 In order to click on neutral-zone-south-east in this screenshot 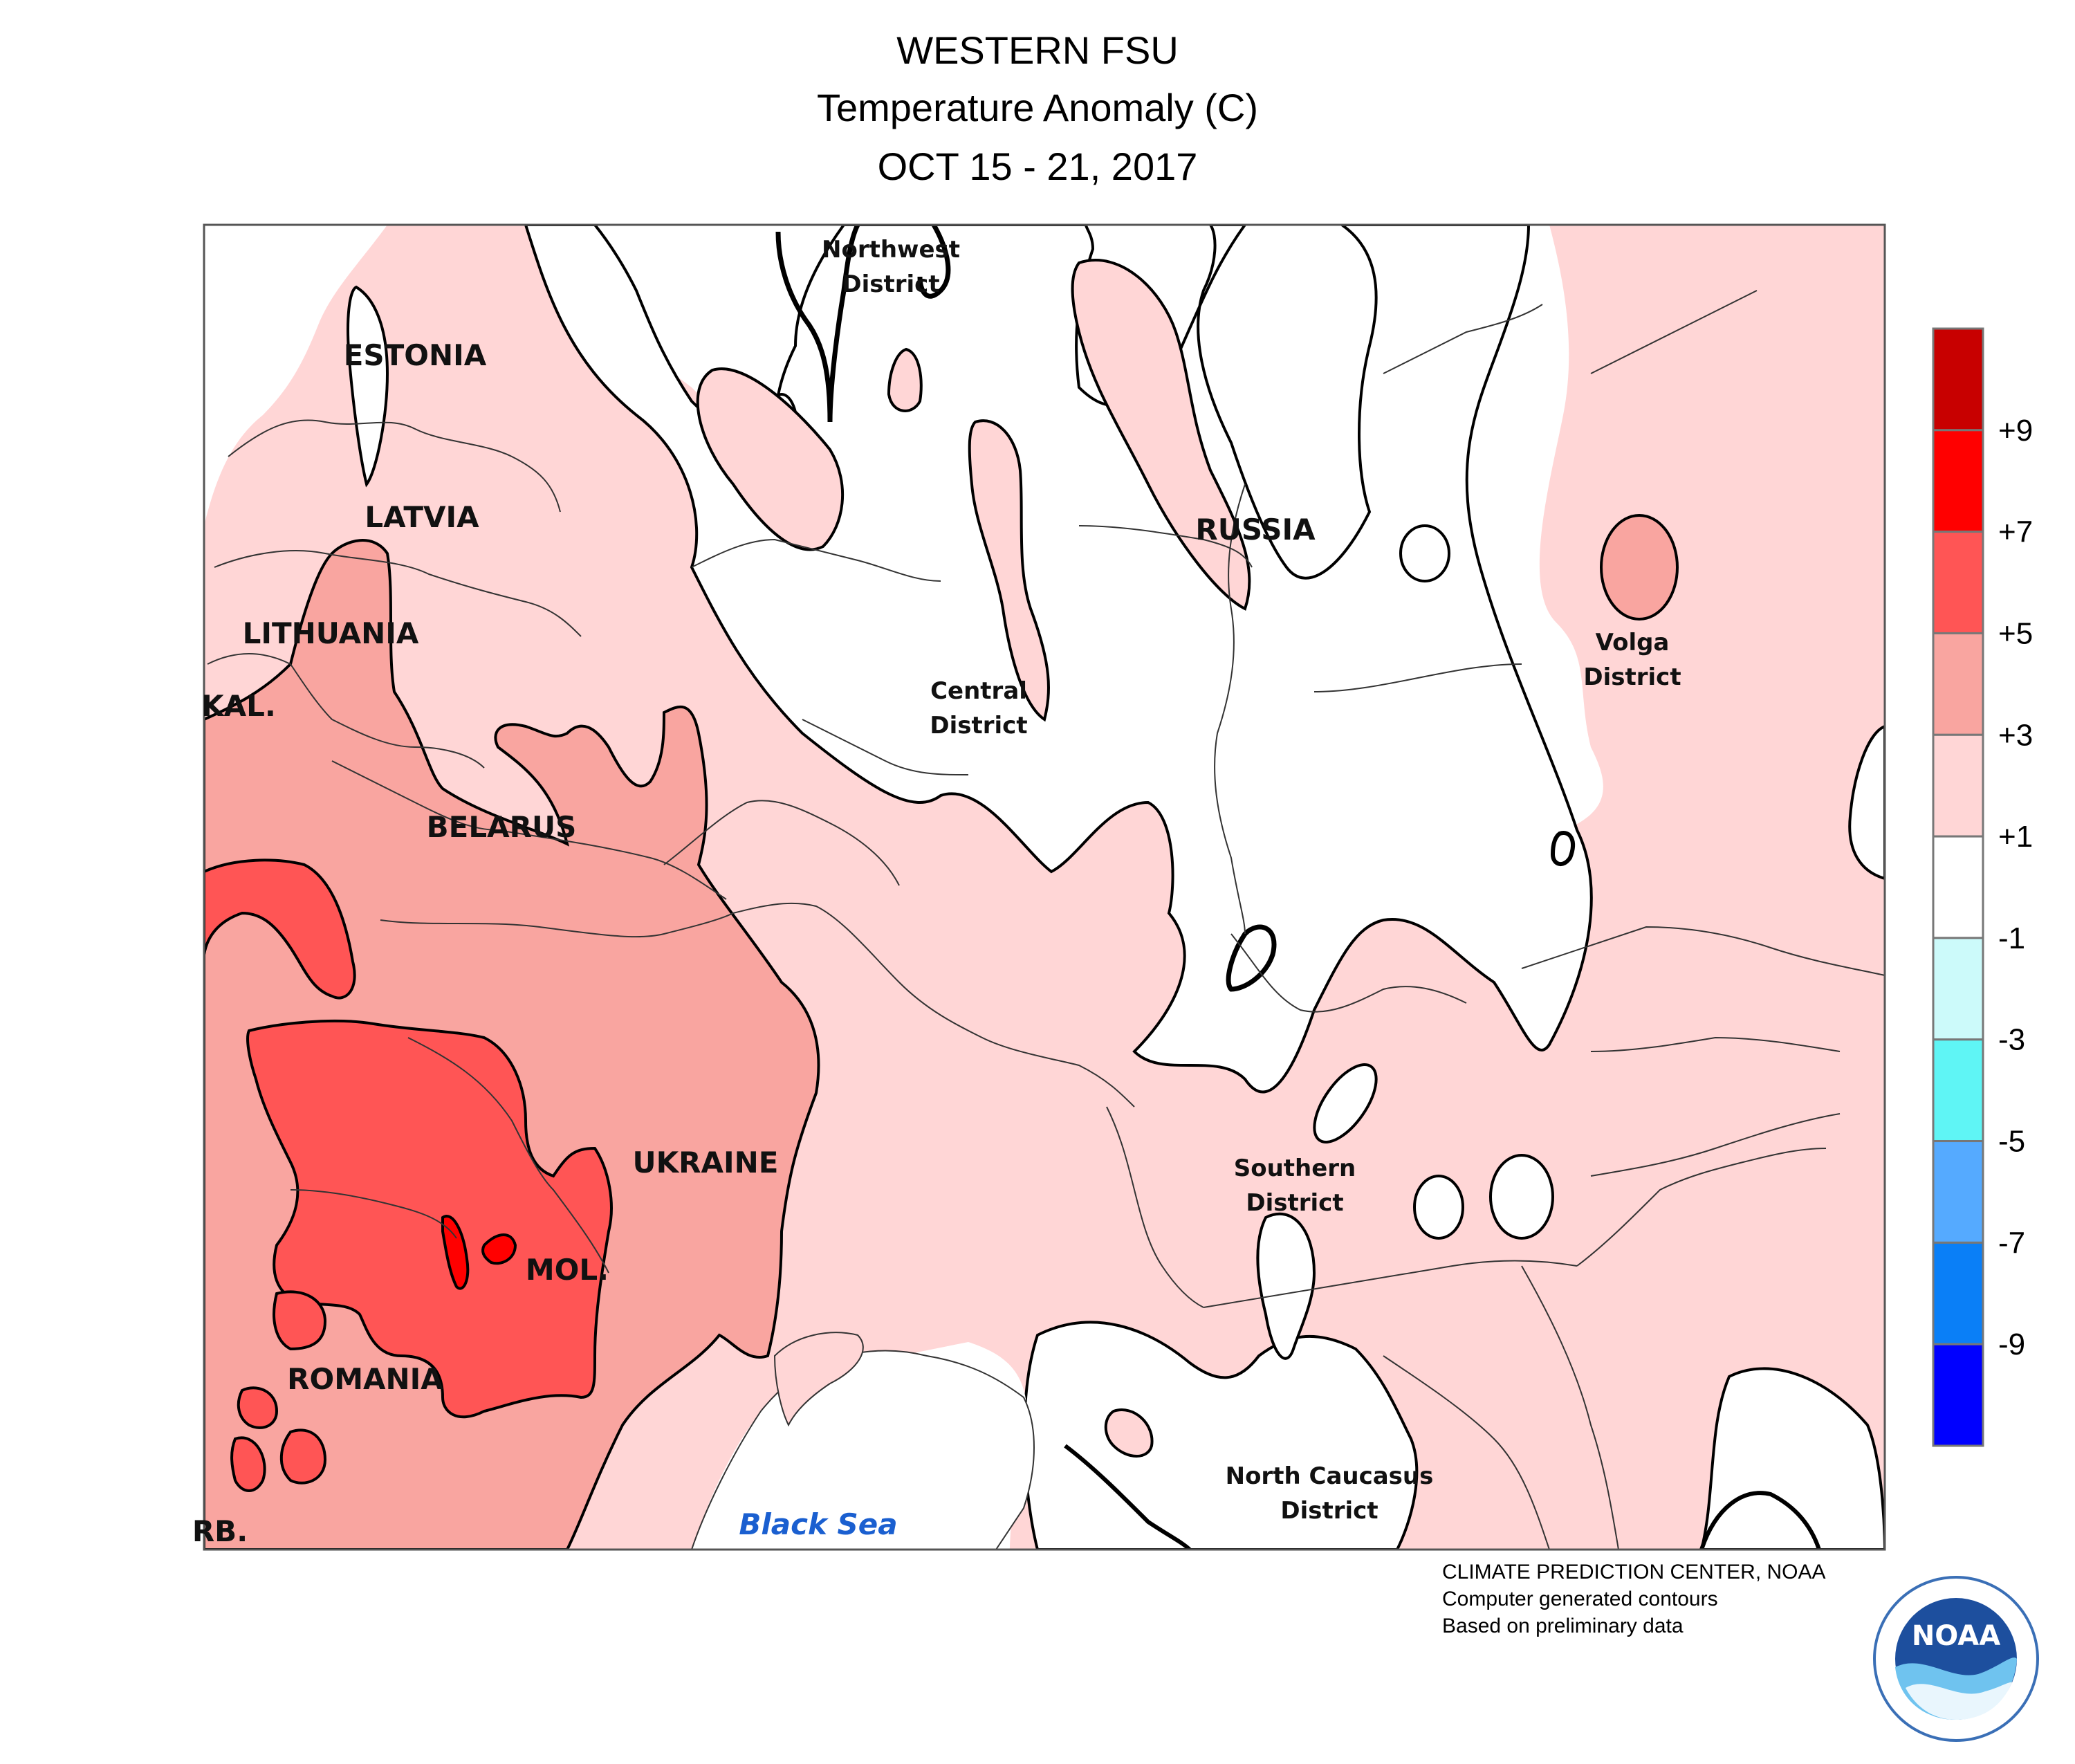, I will do `click(1792, 1458)`.